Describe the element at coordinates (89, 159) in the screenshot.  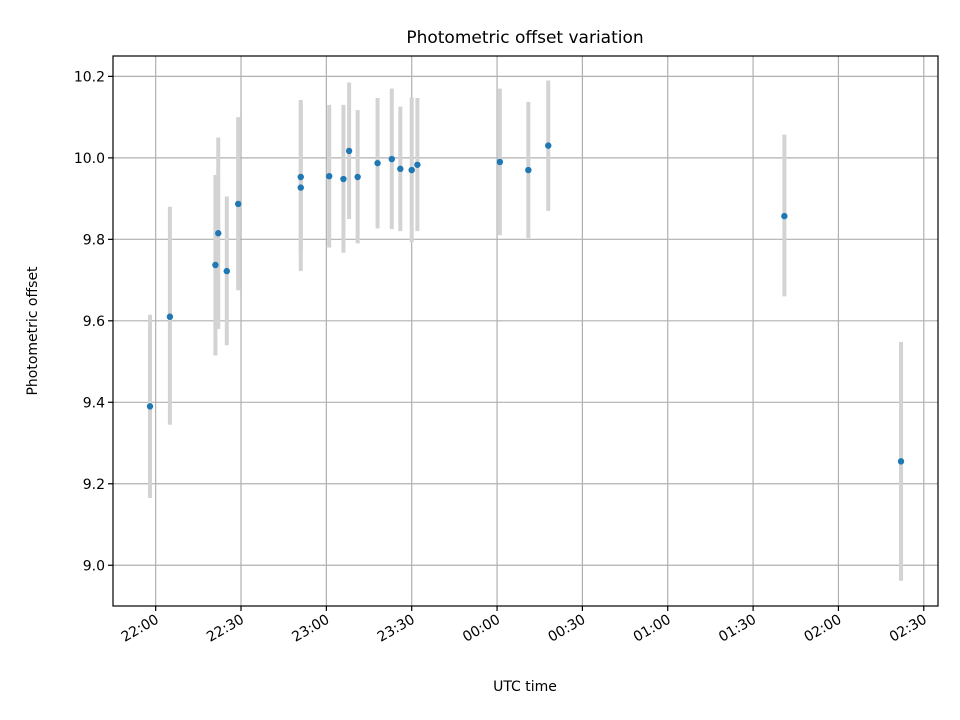
I see `y-tick-label: 10.0` at that location.